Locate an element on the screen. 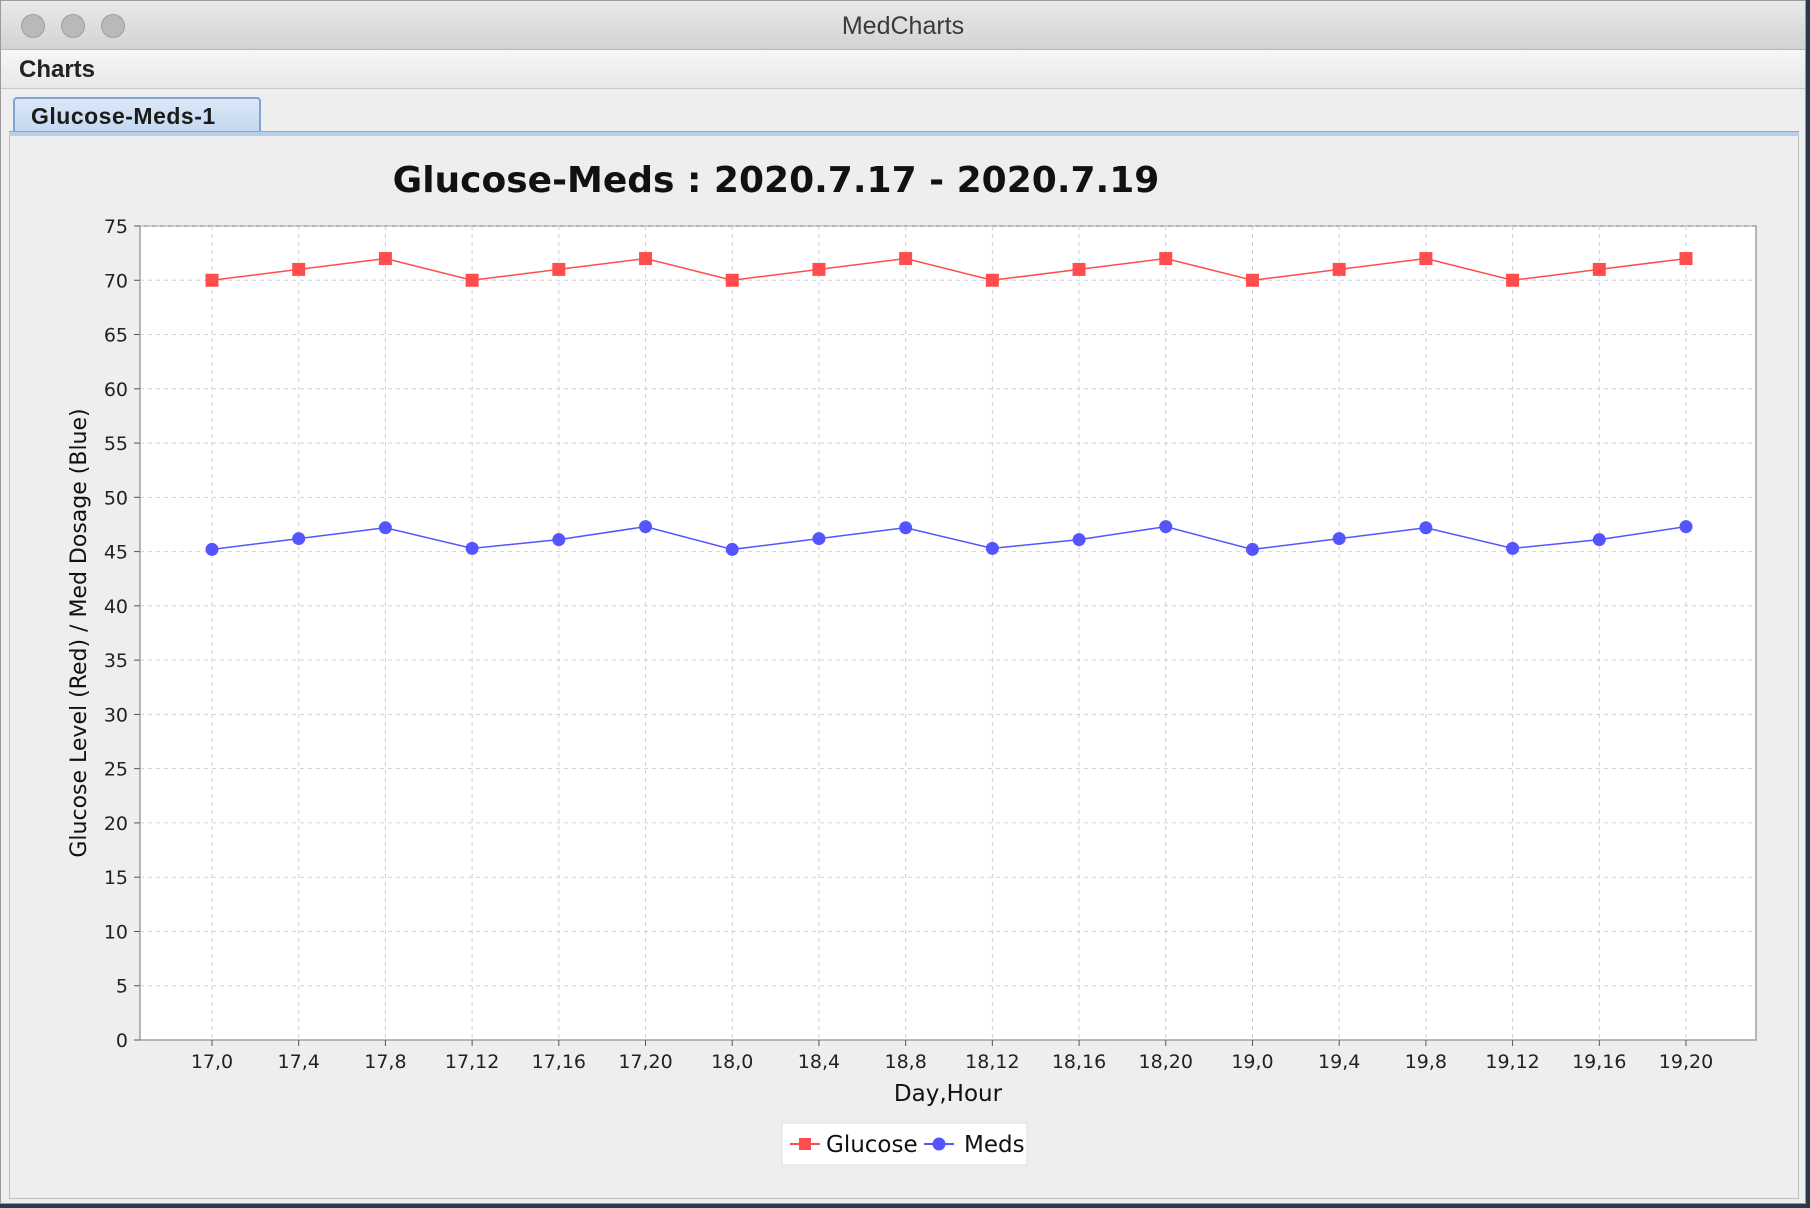 The width and height of the screenshot is (1810, 1208). legend-marker-glucose is located at coordinates (805, 1144).